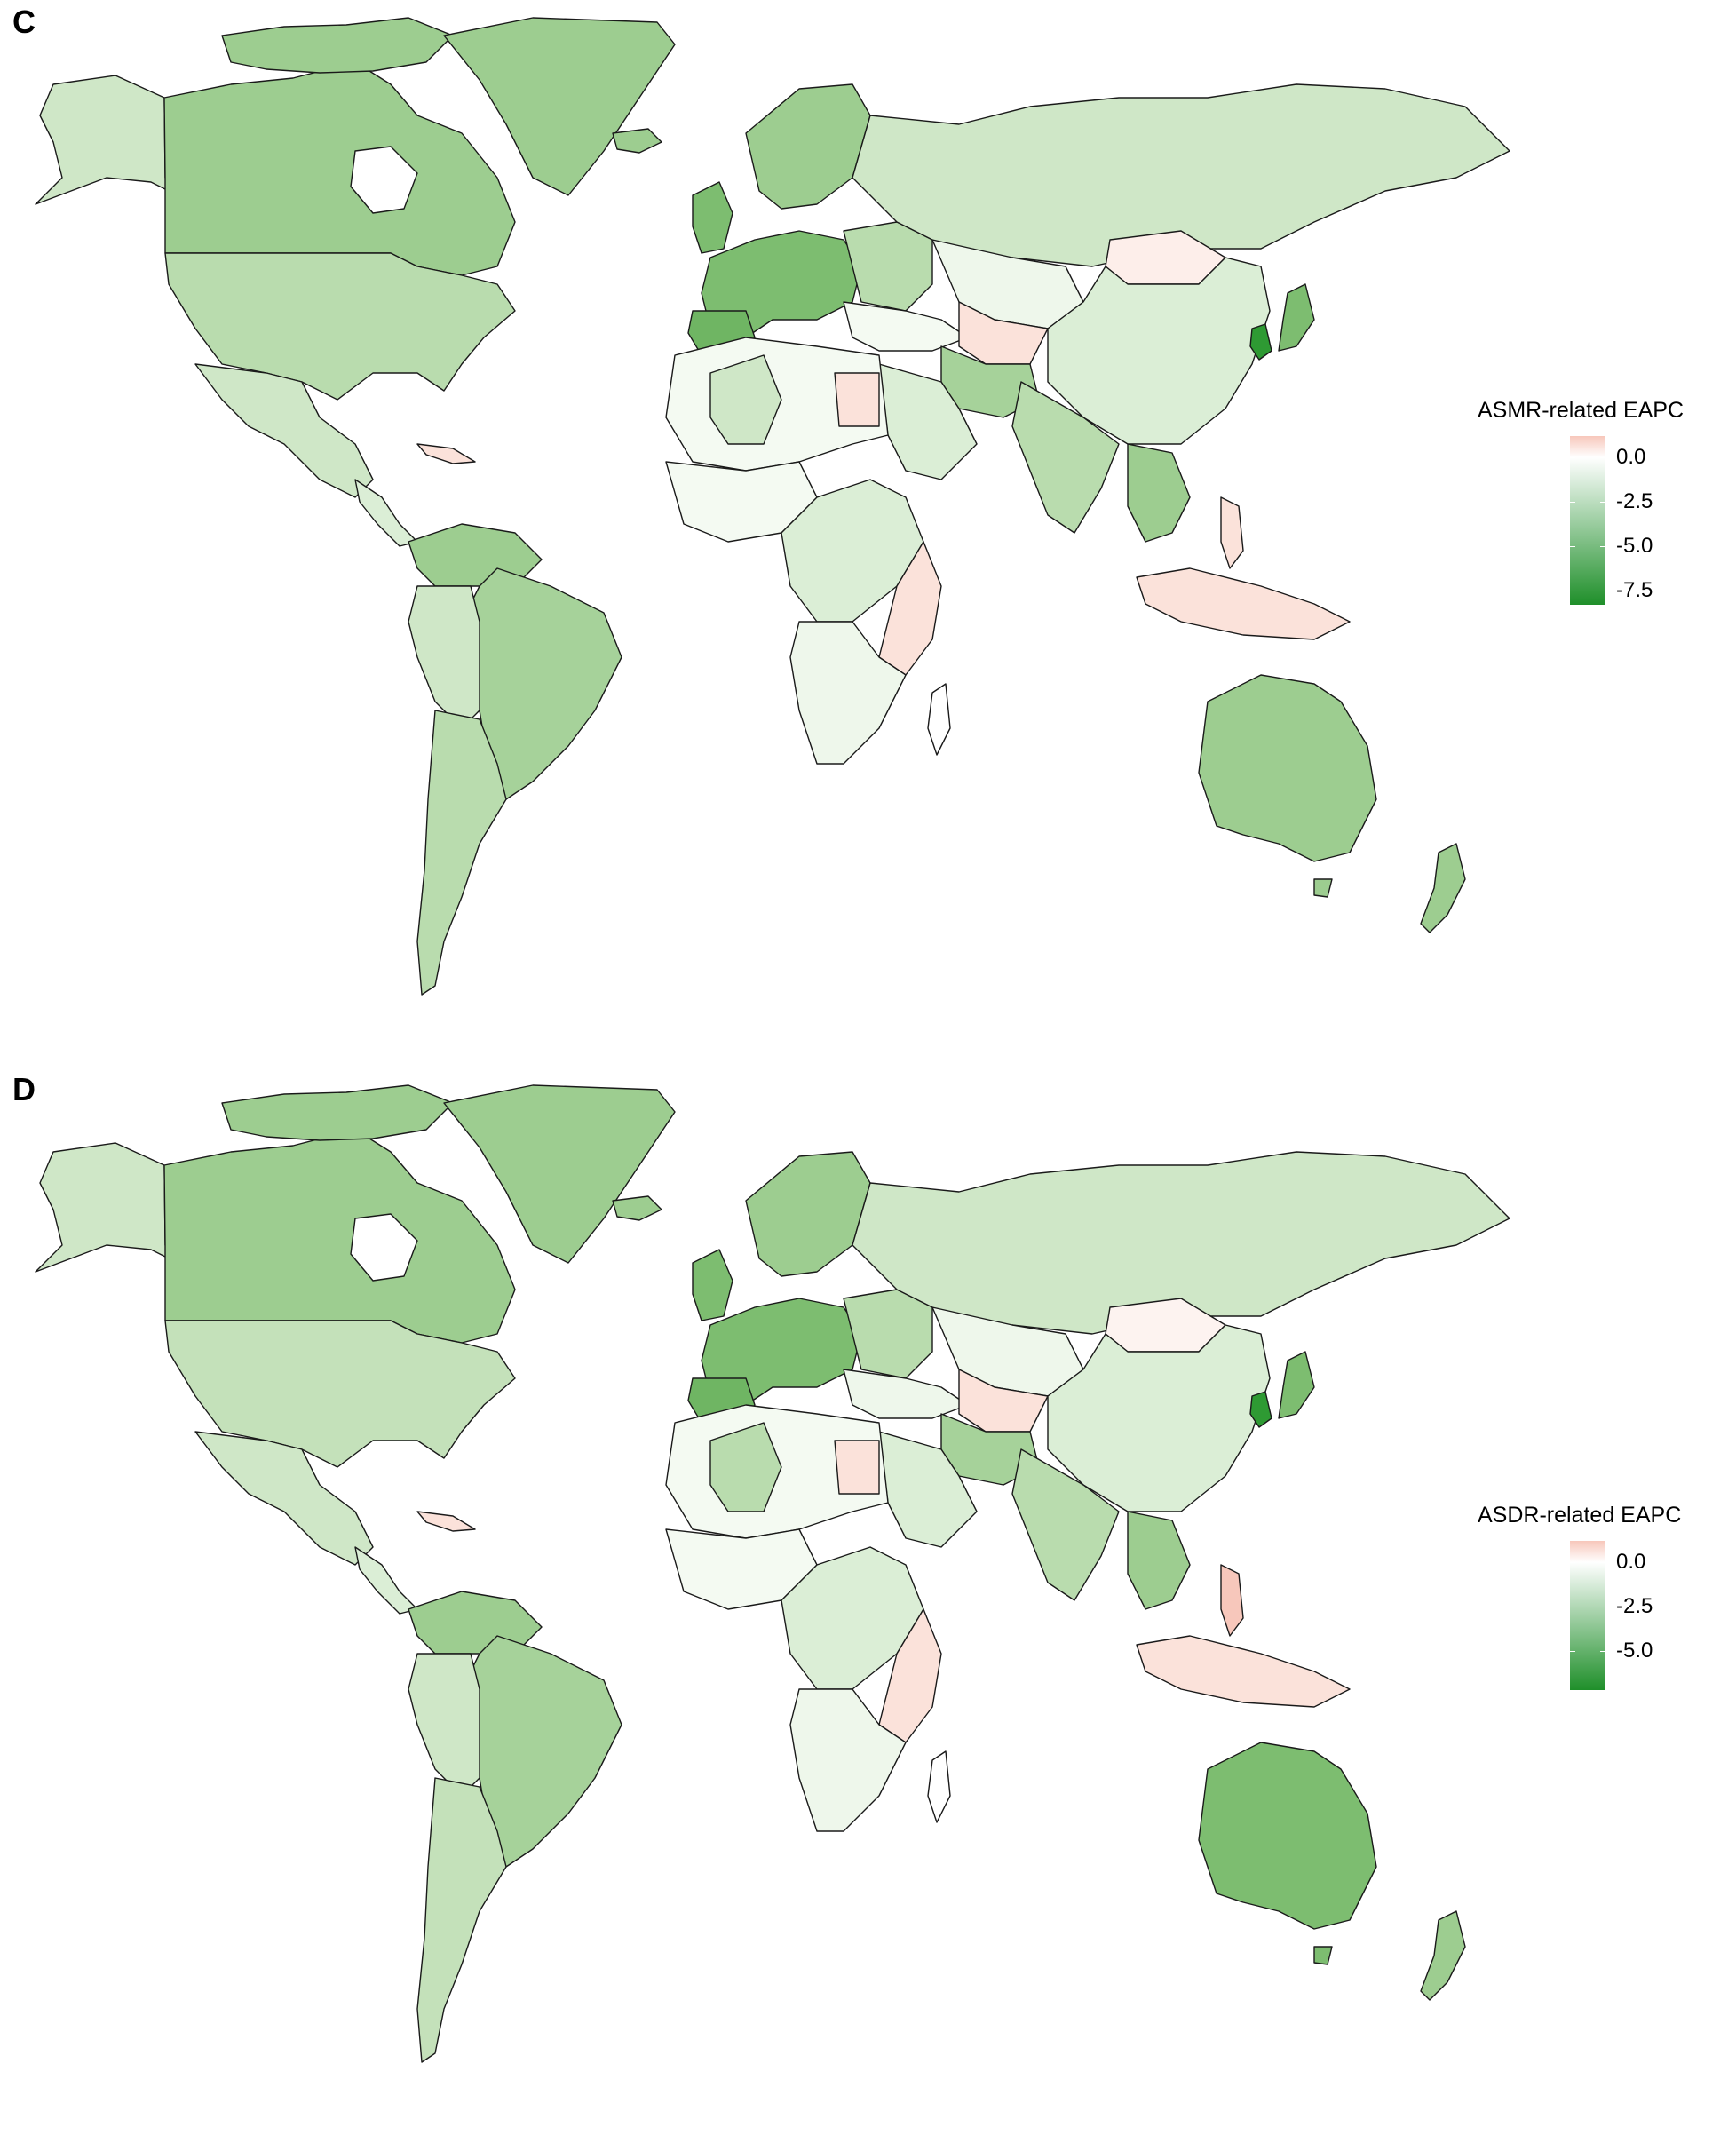 Image resolution: width=1736 pixels, height=2135 pixels. Describe the element at coordinates (1580, 1515) in the screenshot. I see `legend-title: ASDR-related EAPC` at that location.